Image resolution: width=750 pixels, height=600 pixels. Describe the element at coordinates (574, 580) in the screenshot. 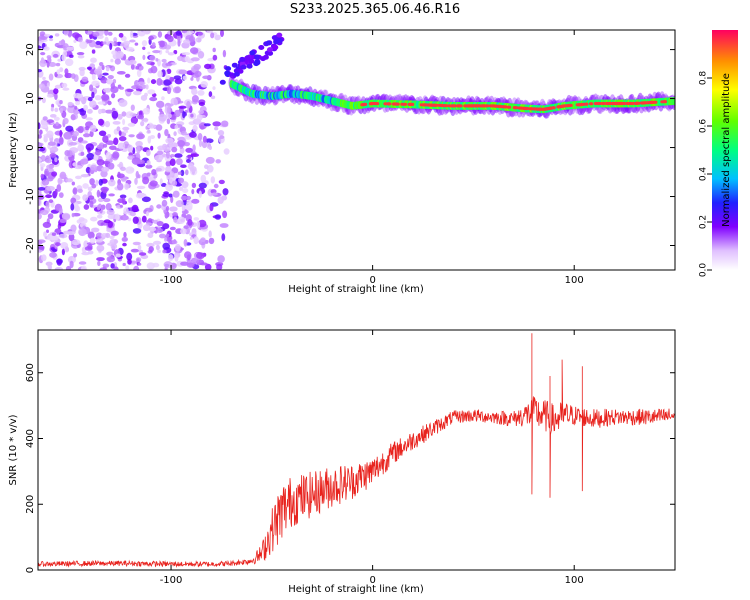

I see `x-tick-label: 100` at that location.